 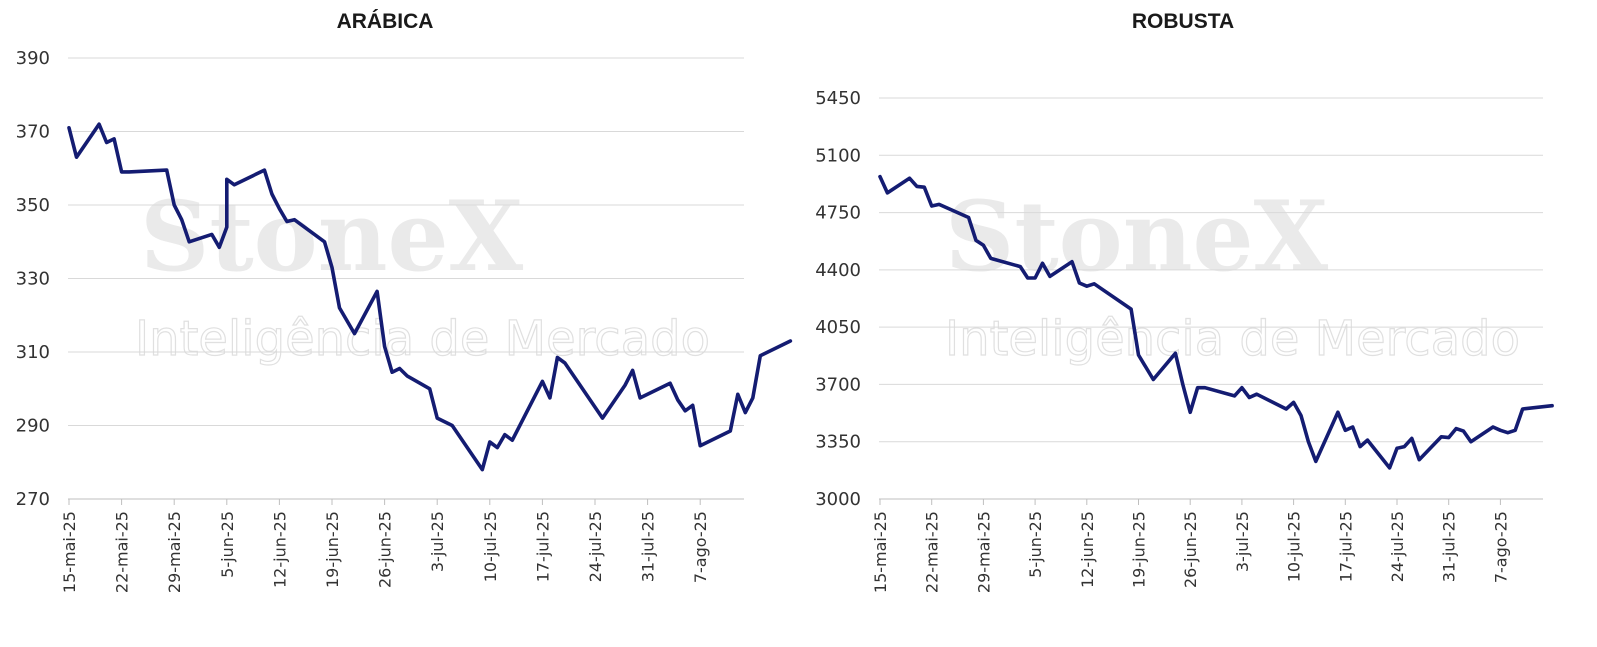 What do you see at coordinates (838, 155) in the screenshot?
I see `y-tick-label: 5100` at bounding box center [838, 155].